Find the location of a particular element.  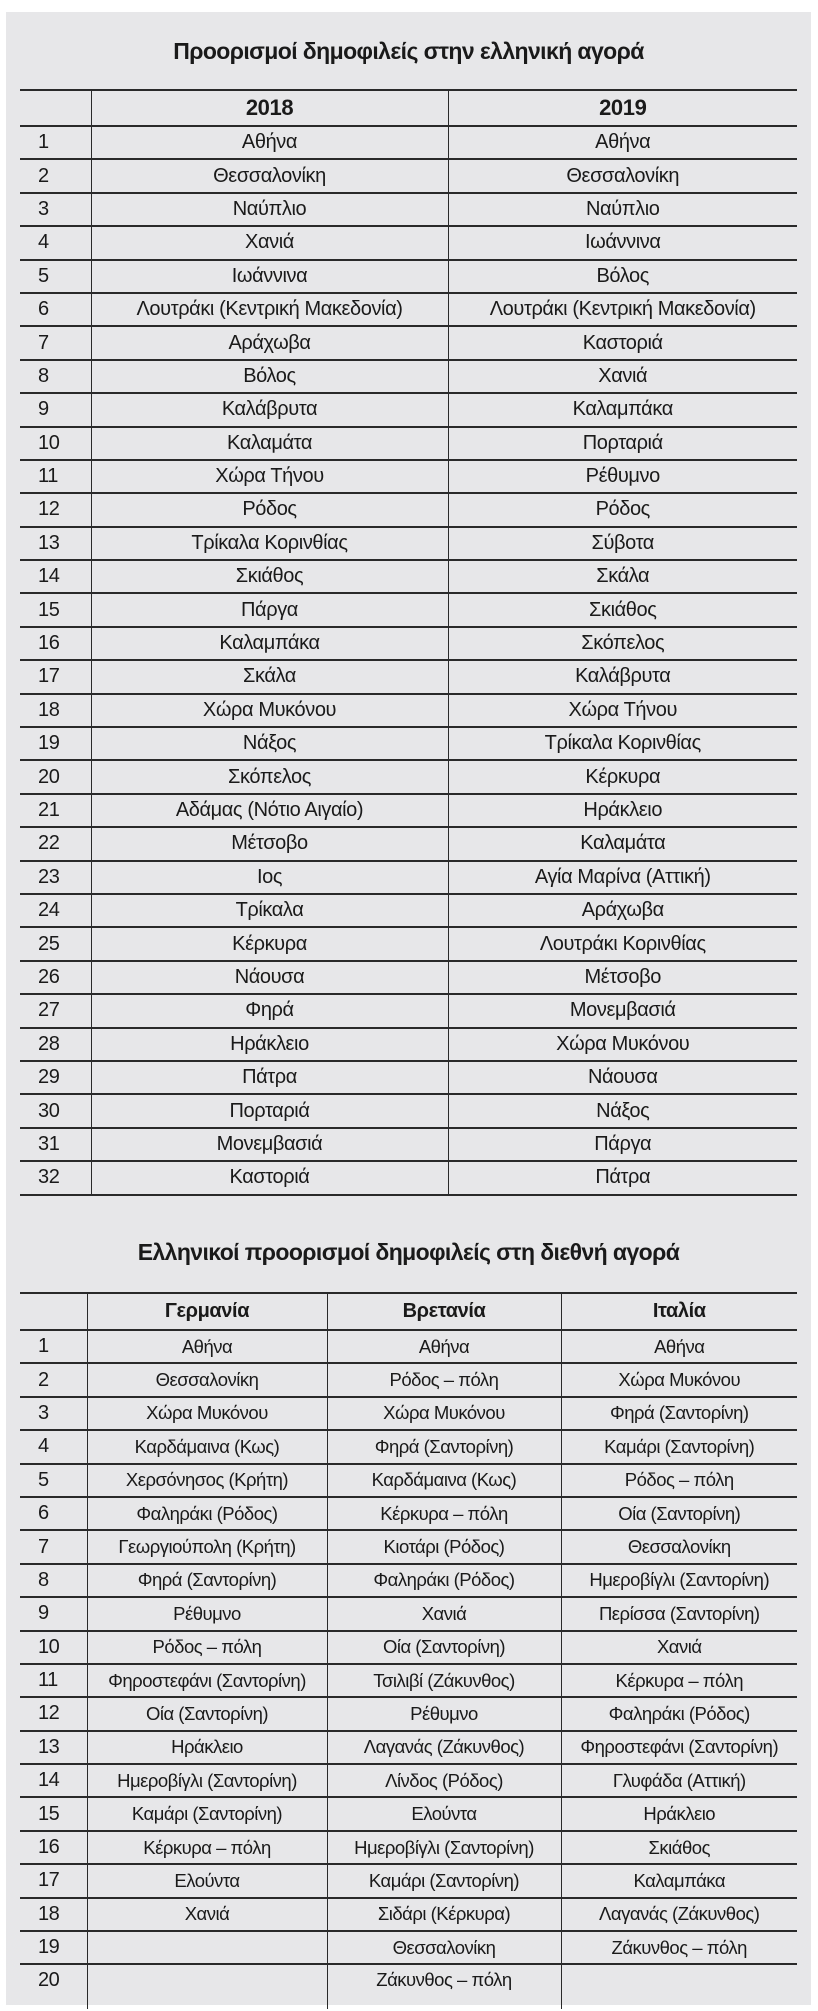

rank-cell: 29 is located at coordinates (55, 1077).